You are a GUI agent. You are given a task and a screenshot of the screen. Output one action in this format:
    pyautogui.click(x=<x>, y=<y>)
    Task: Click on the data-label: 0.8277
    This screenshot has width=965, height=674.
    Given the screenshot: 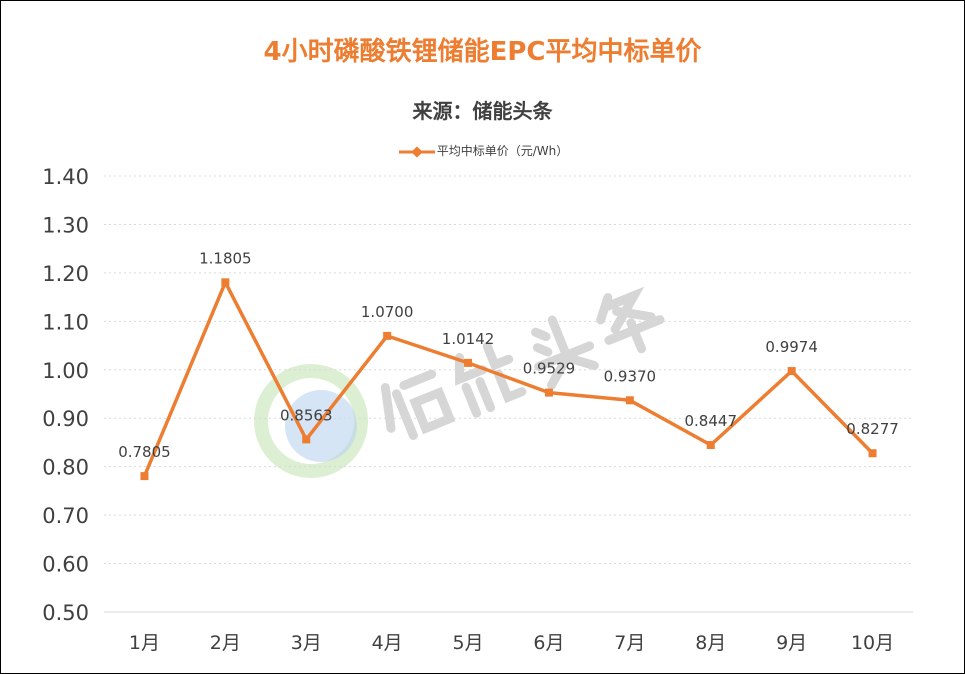 What is the action you would take?
    pyautogui.click(x=872, y=429)
    